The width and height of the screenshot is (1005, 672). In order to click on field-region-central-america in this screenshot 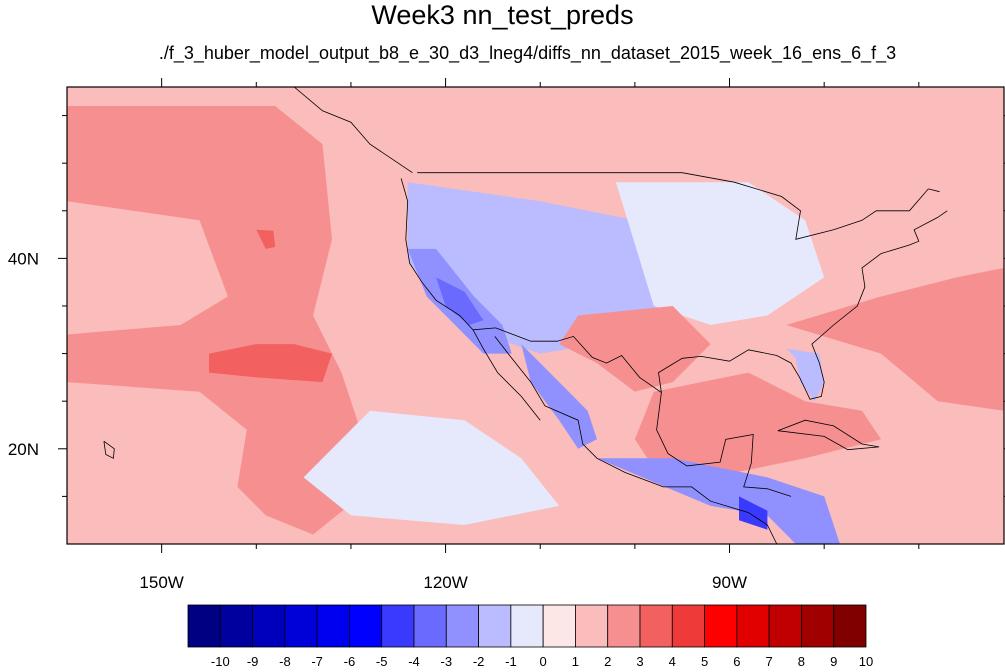, I will do `click(718, 501)`.